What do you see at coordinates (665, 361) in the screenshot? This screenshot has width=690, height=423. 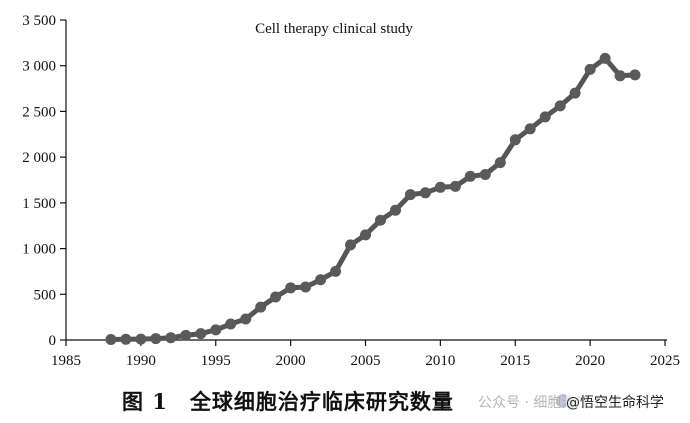 I see `x-tick-label: 2025` at bounding box center [665, 361].